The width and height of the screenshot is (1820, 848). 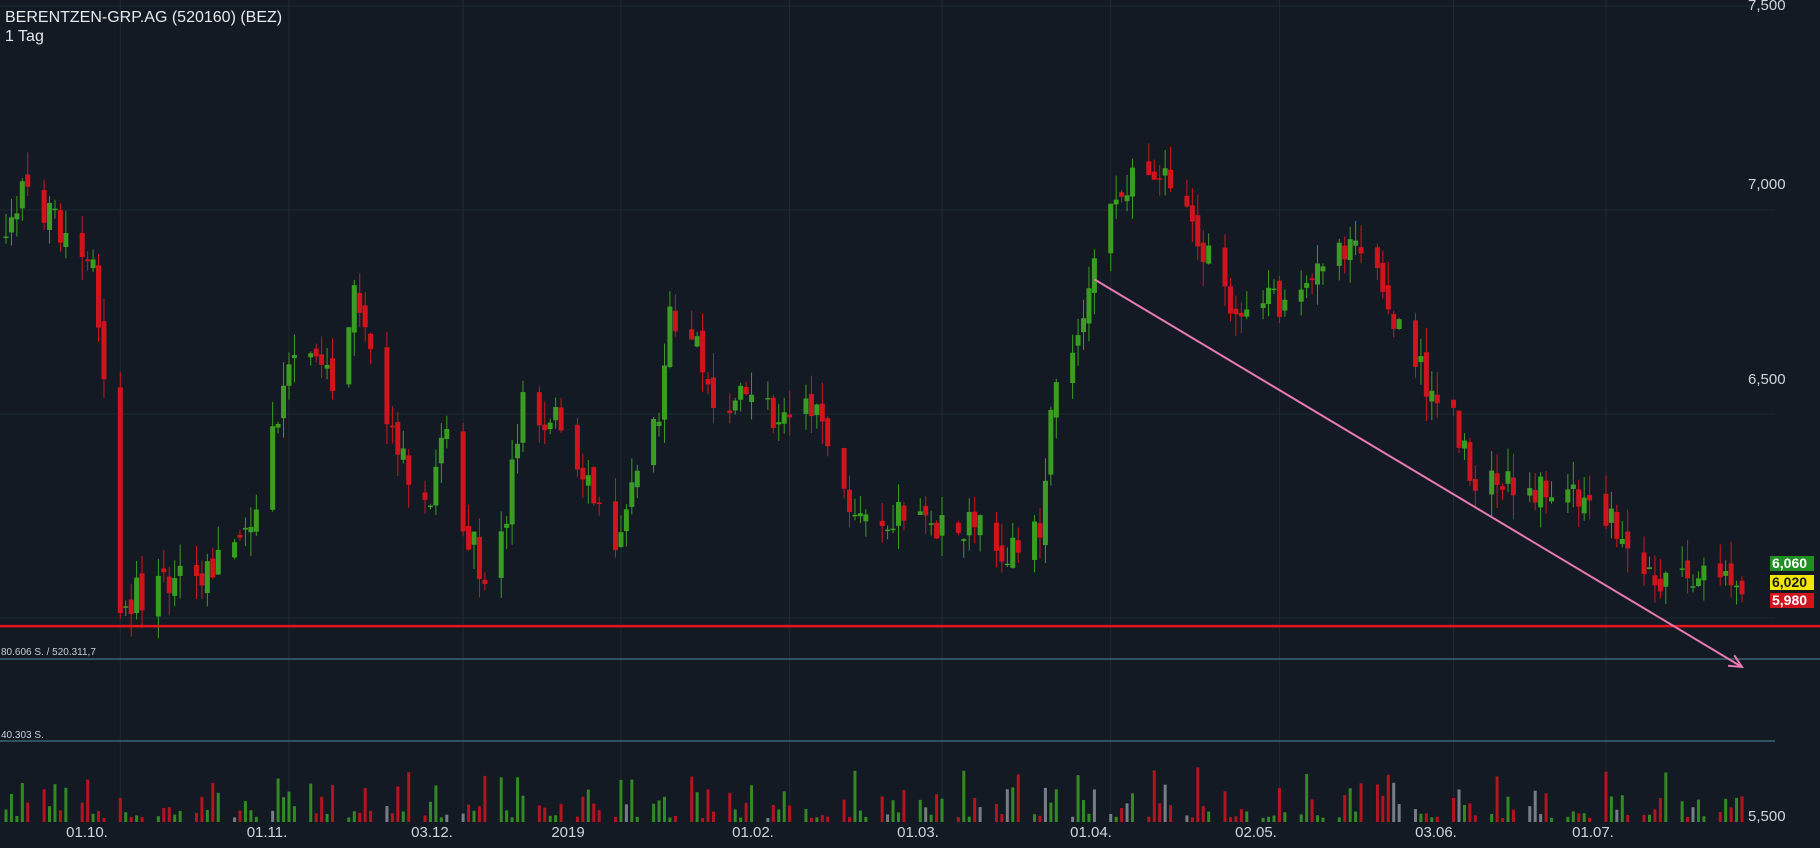 What do you see at coordinates (267, 832) in the screenshot?
I see `x-tick-1: 01.11.` at bounding box center [267, 832].